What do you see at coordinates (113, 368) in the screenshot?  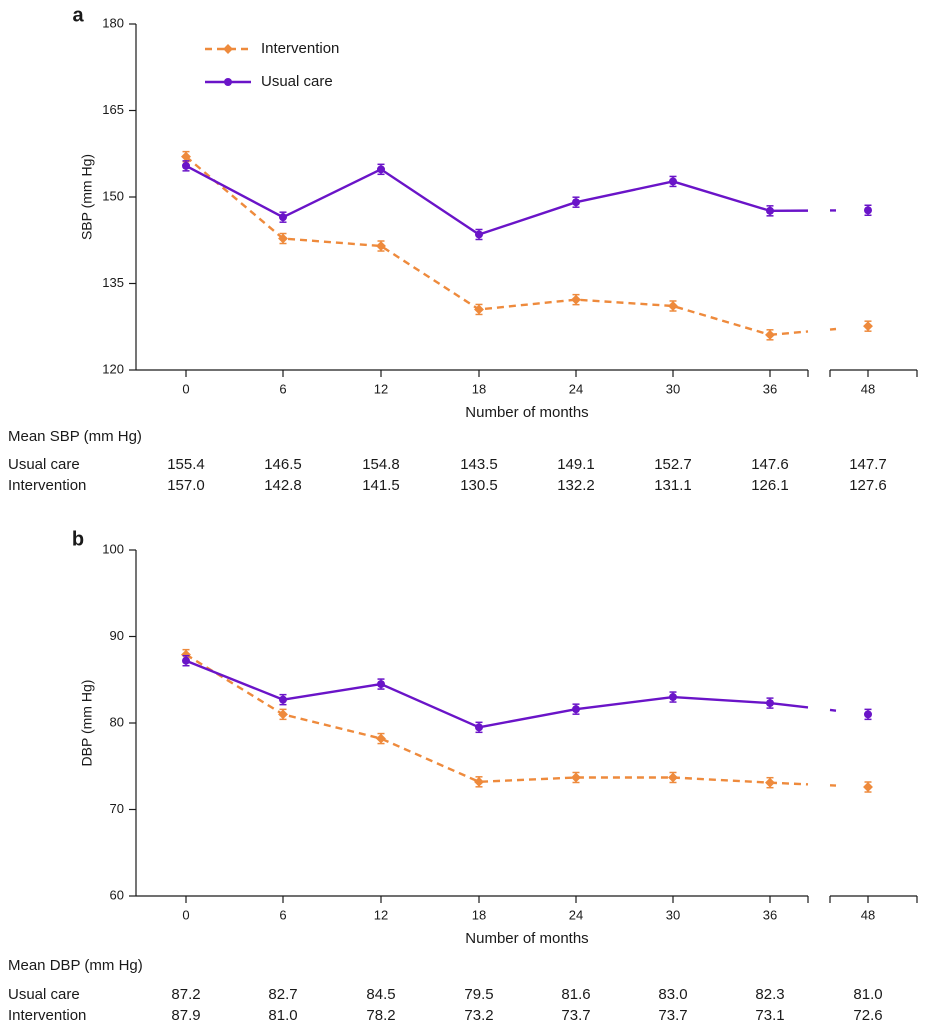 I see `y-tick-label: 120` at bounding box center [113, 368].